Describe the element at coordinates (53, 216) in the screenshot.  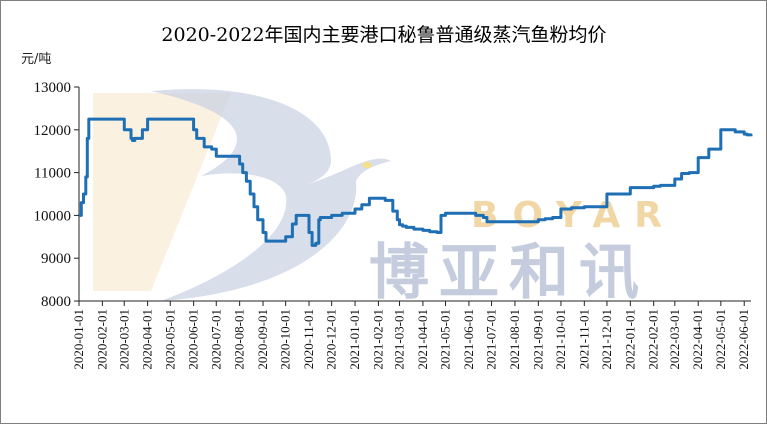
I see `y-tick-label: 10000` at that location.